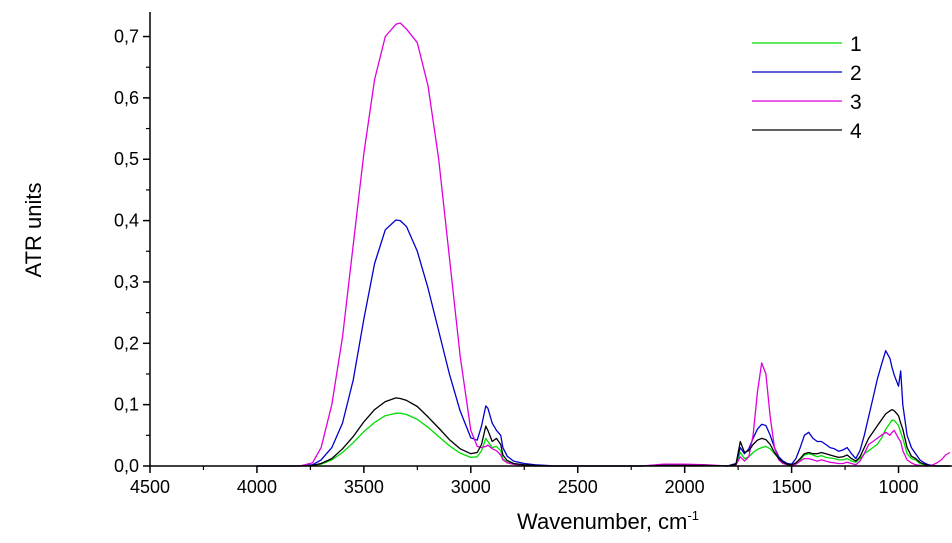  What do you see at coordinates (685, 487) in the screenshot?
I see `x-tick-label: 2000` at bounding box center [685, 487].